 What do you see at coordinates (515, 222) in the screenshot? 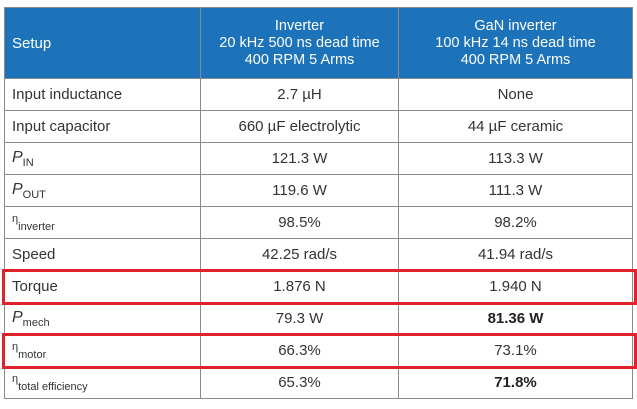
I see `cell-gan: 98.2%` at bounding box center [515, 222].